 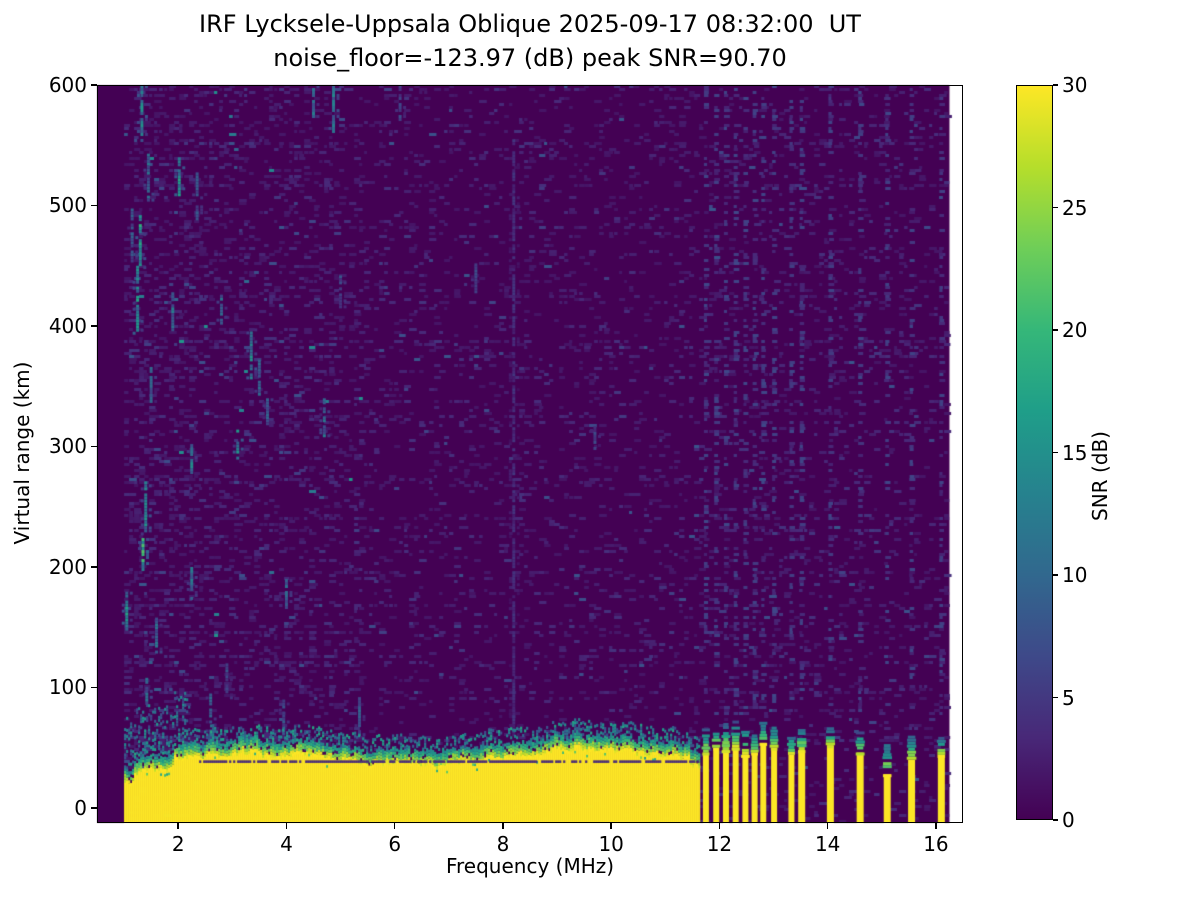 What do you see at coordinates (530, 58) in the screenshot?
I see `chart-subtitle: noise_floor=-123.97 (dB) peak SNR=90.70` at bounding box center [530, 58].